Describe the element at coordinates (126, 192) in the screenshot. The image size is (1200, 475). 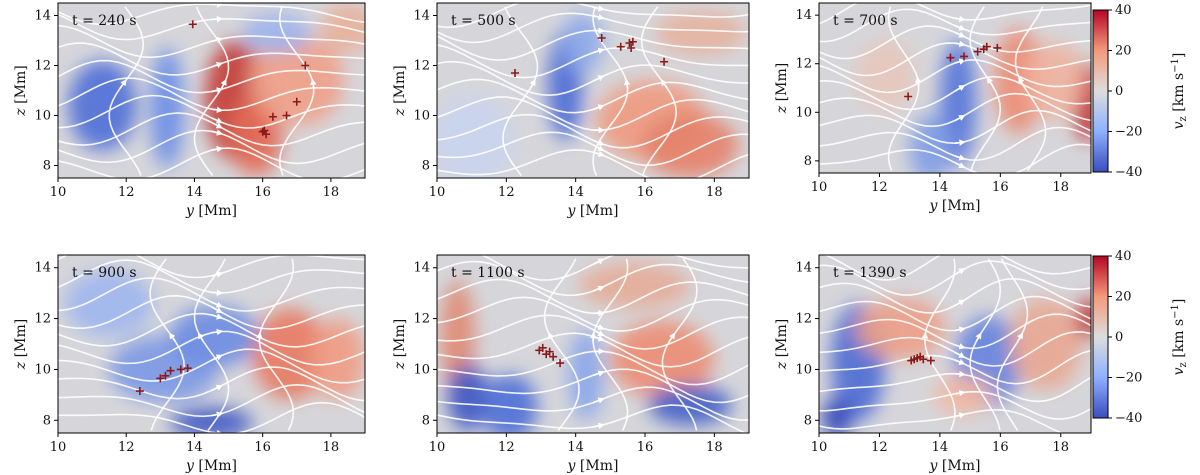
I see `x-tick-label: 12` at that location.